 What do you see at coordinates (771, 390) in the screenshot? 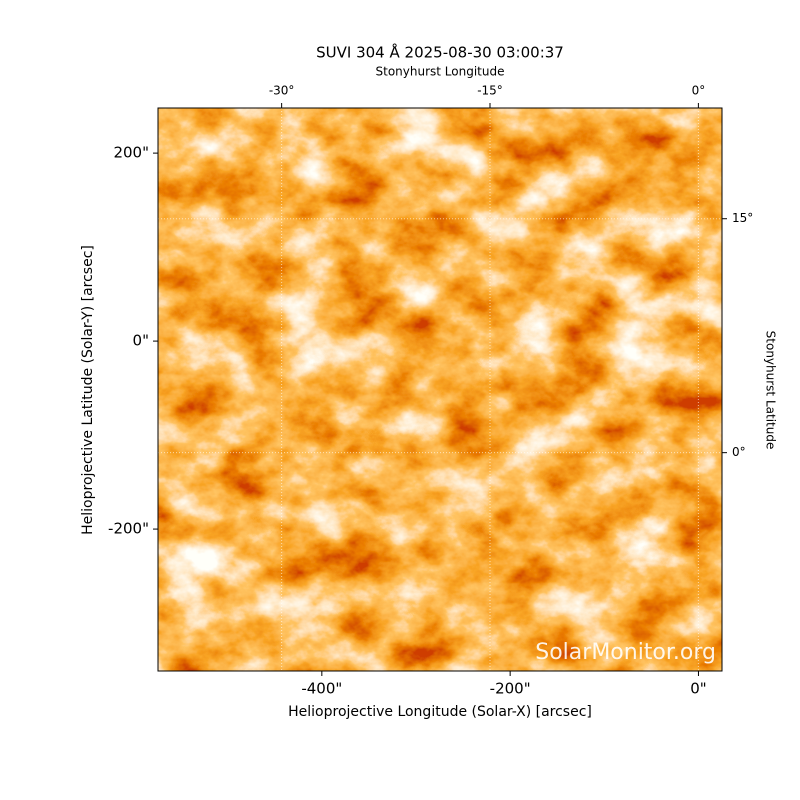
I see `y2-axis-label: Stonyhurst Latitude` at bounding box center [771, 390].